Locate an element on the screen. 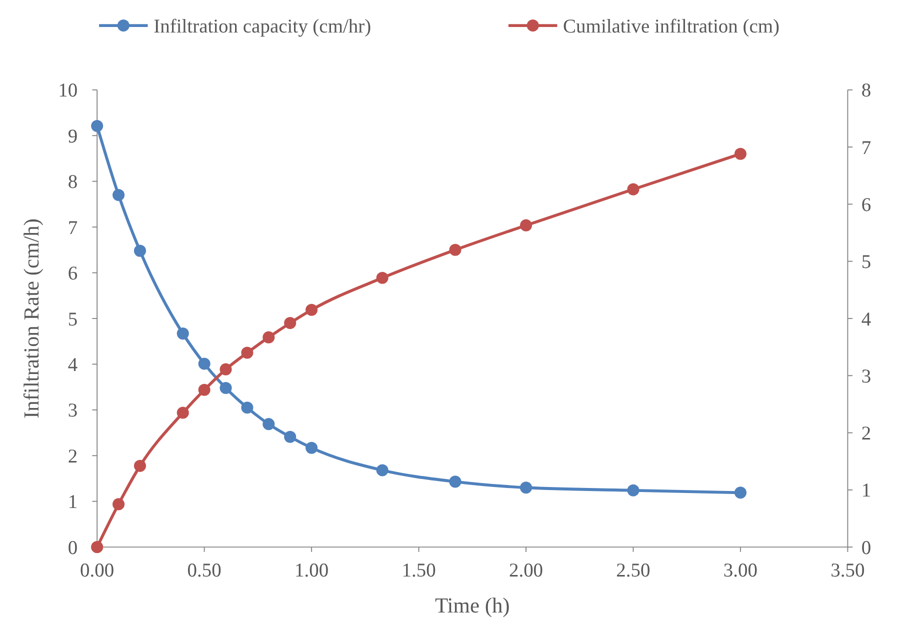  y-tick-label: 7 is located at coordinates (73, 228).